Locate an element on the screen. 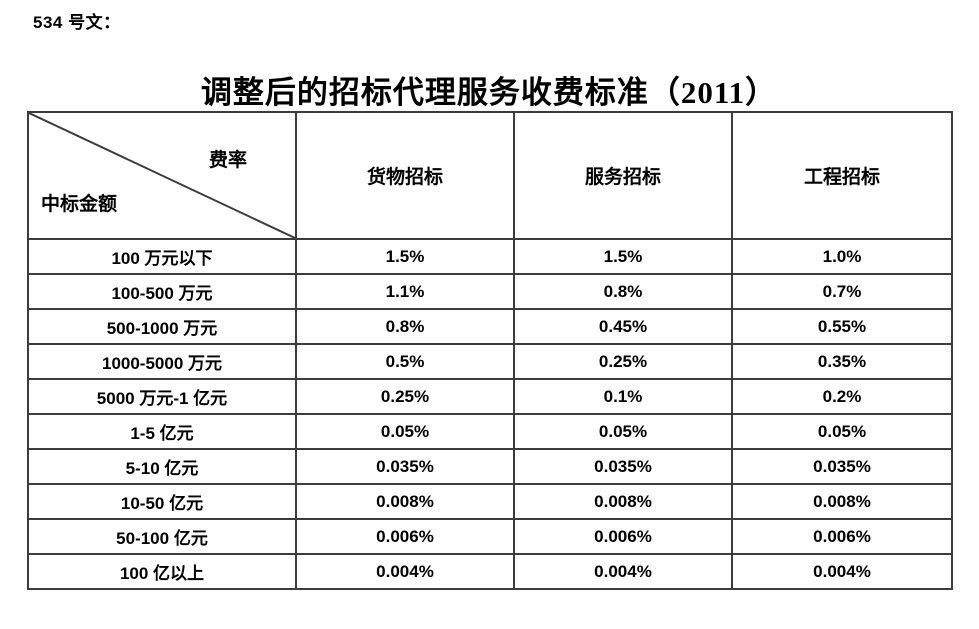  corner-header-cell: 费率 中标金额 is located at coordinates (162, 175).